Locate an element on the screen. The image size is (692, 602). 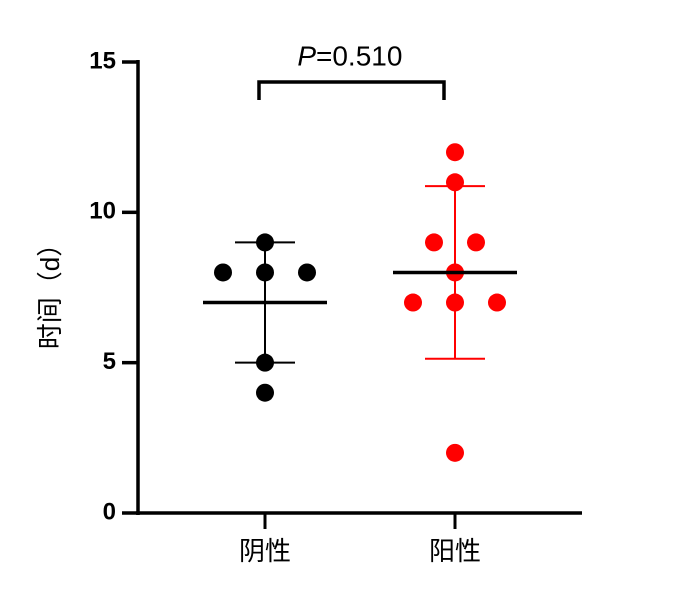
y-axis-label: 时间（d） is located at coordinates (50, 290).